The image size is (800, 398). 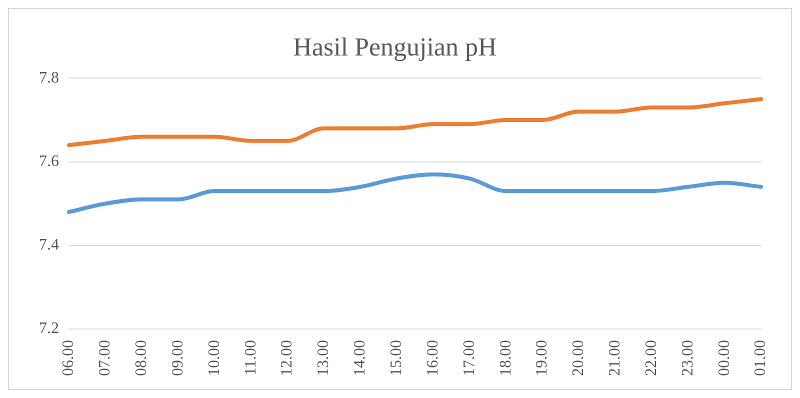 What do you see at coordinates (214, 358) in the screenshot?
I see `x-tick-label: 10.00` at bounding box center [214, 358].